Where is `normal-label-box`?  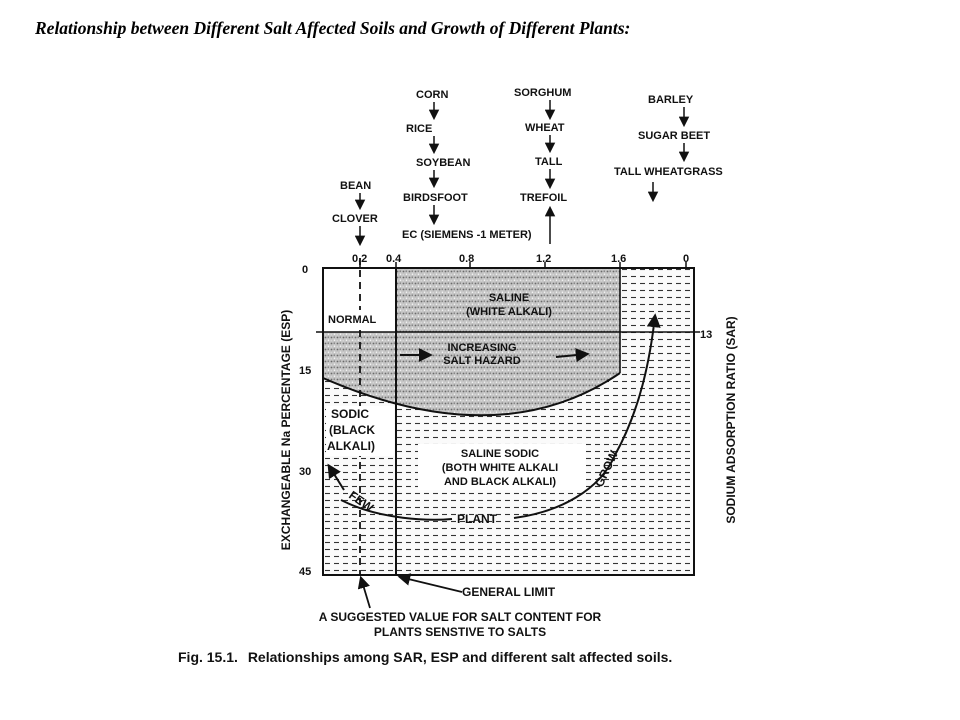
normal-label-box is located at coordinates (359, 318).